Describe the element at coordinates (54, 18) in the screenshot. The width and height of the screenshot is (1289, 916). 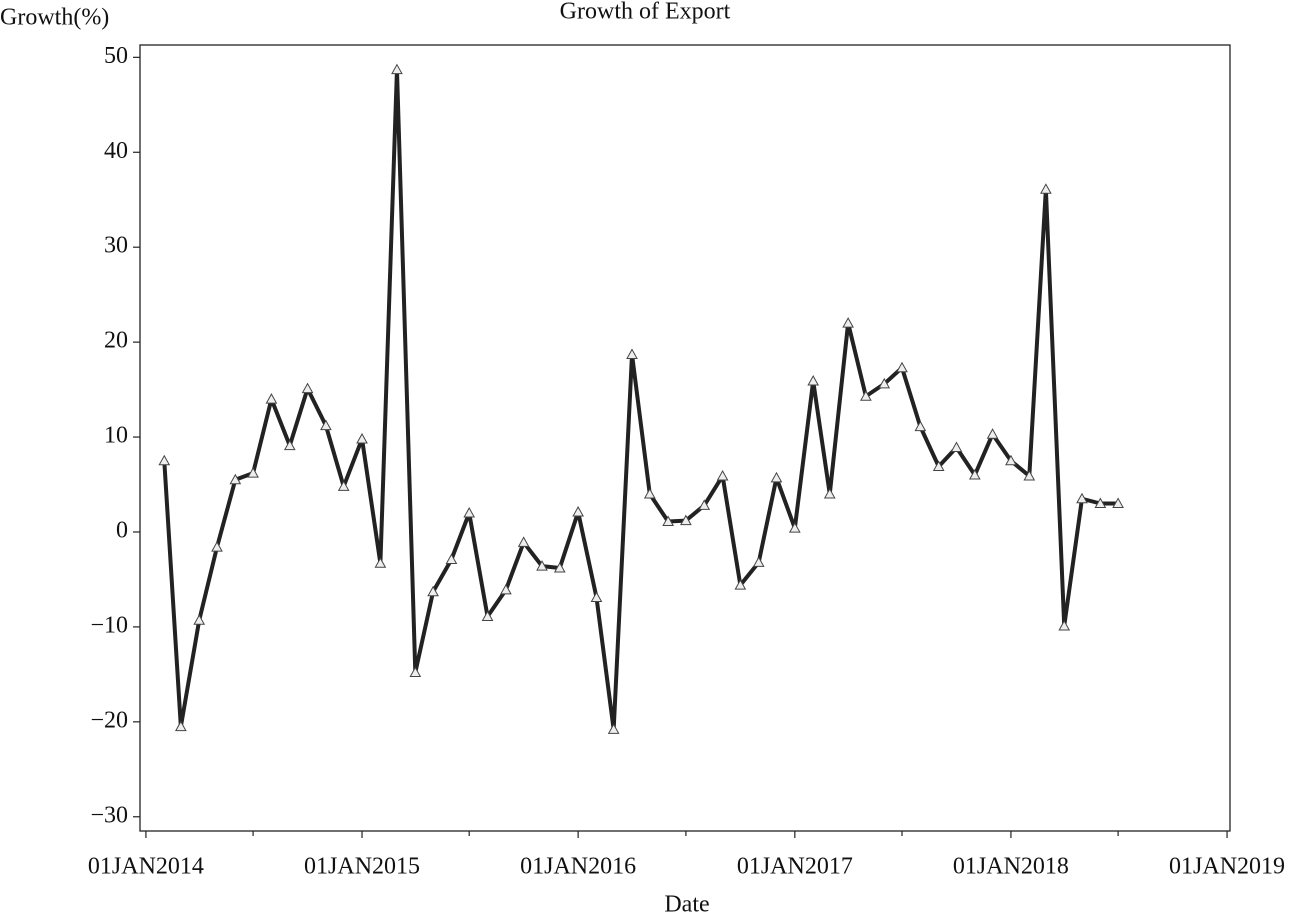
I see `y-axis-title: Growth(%)` at that location.